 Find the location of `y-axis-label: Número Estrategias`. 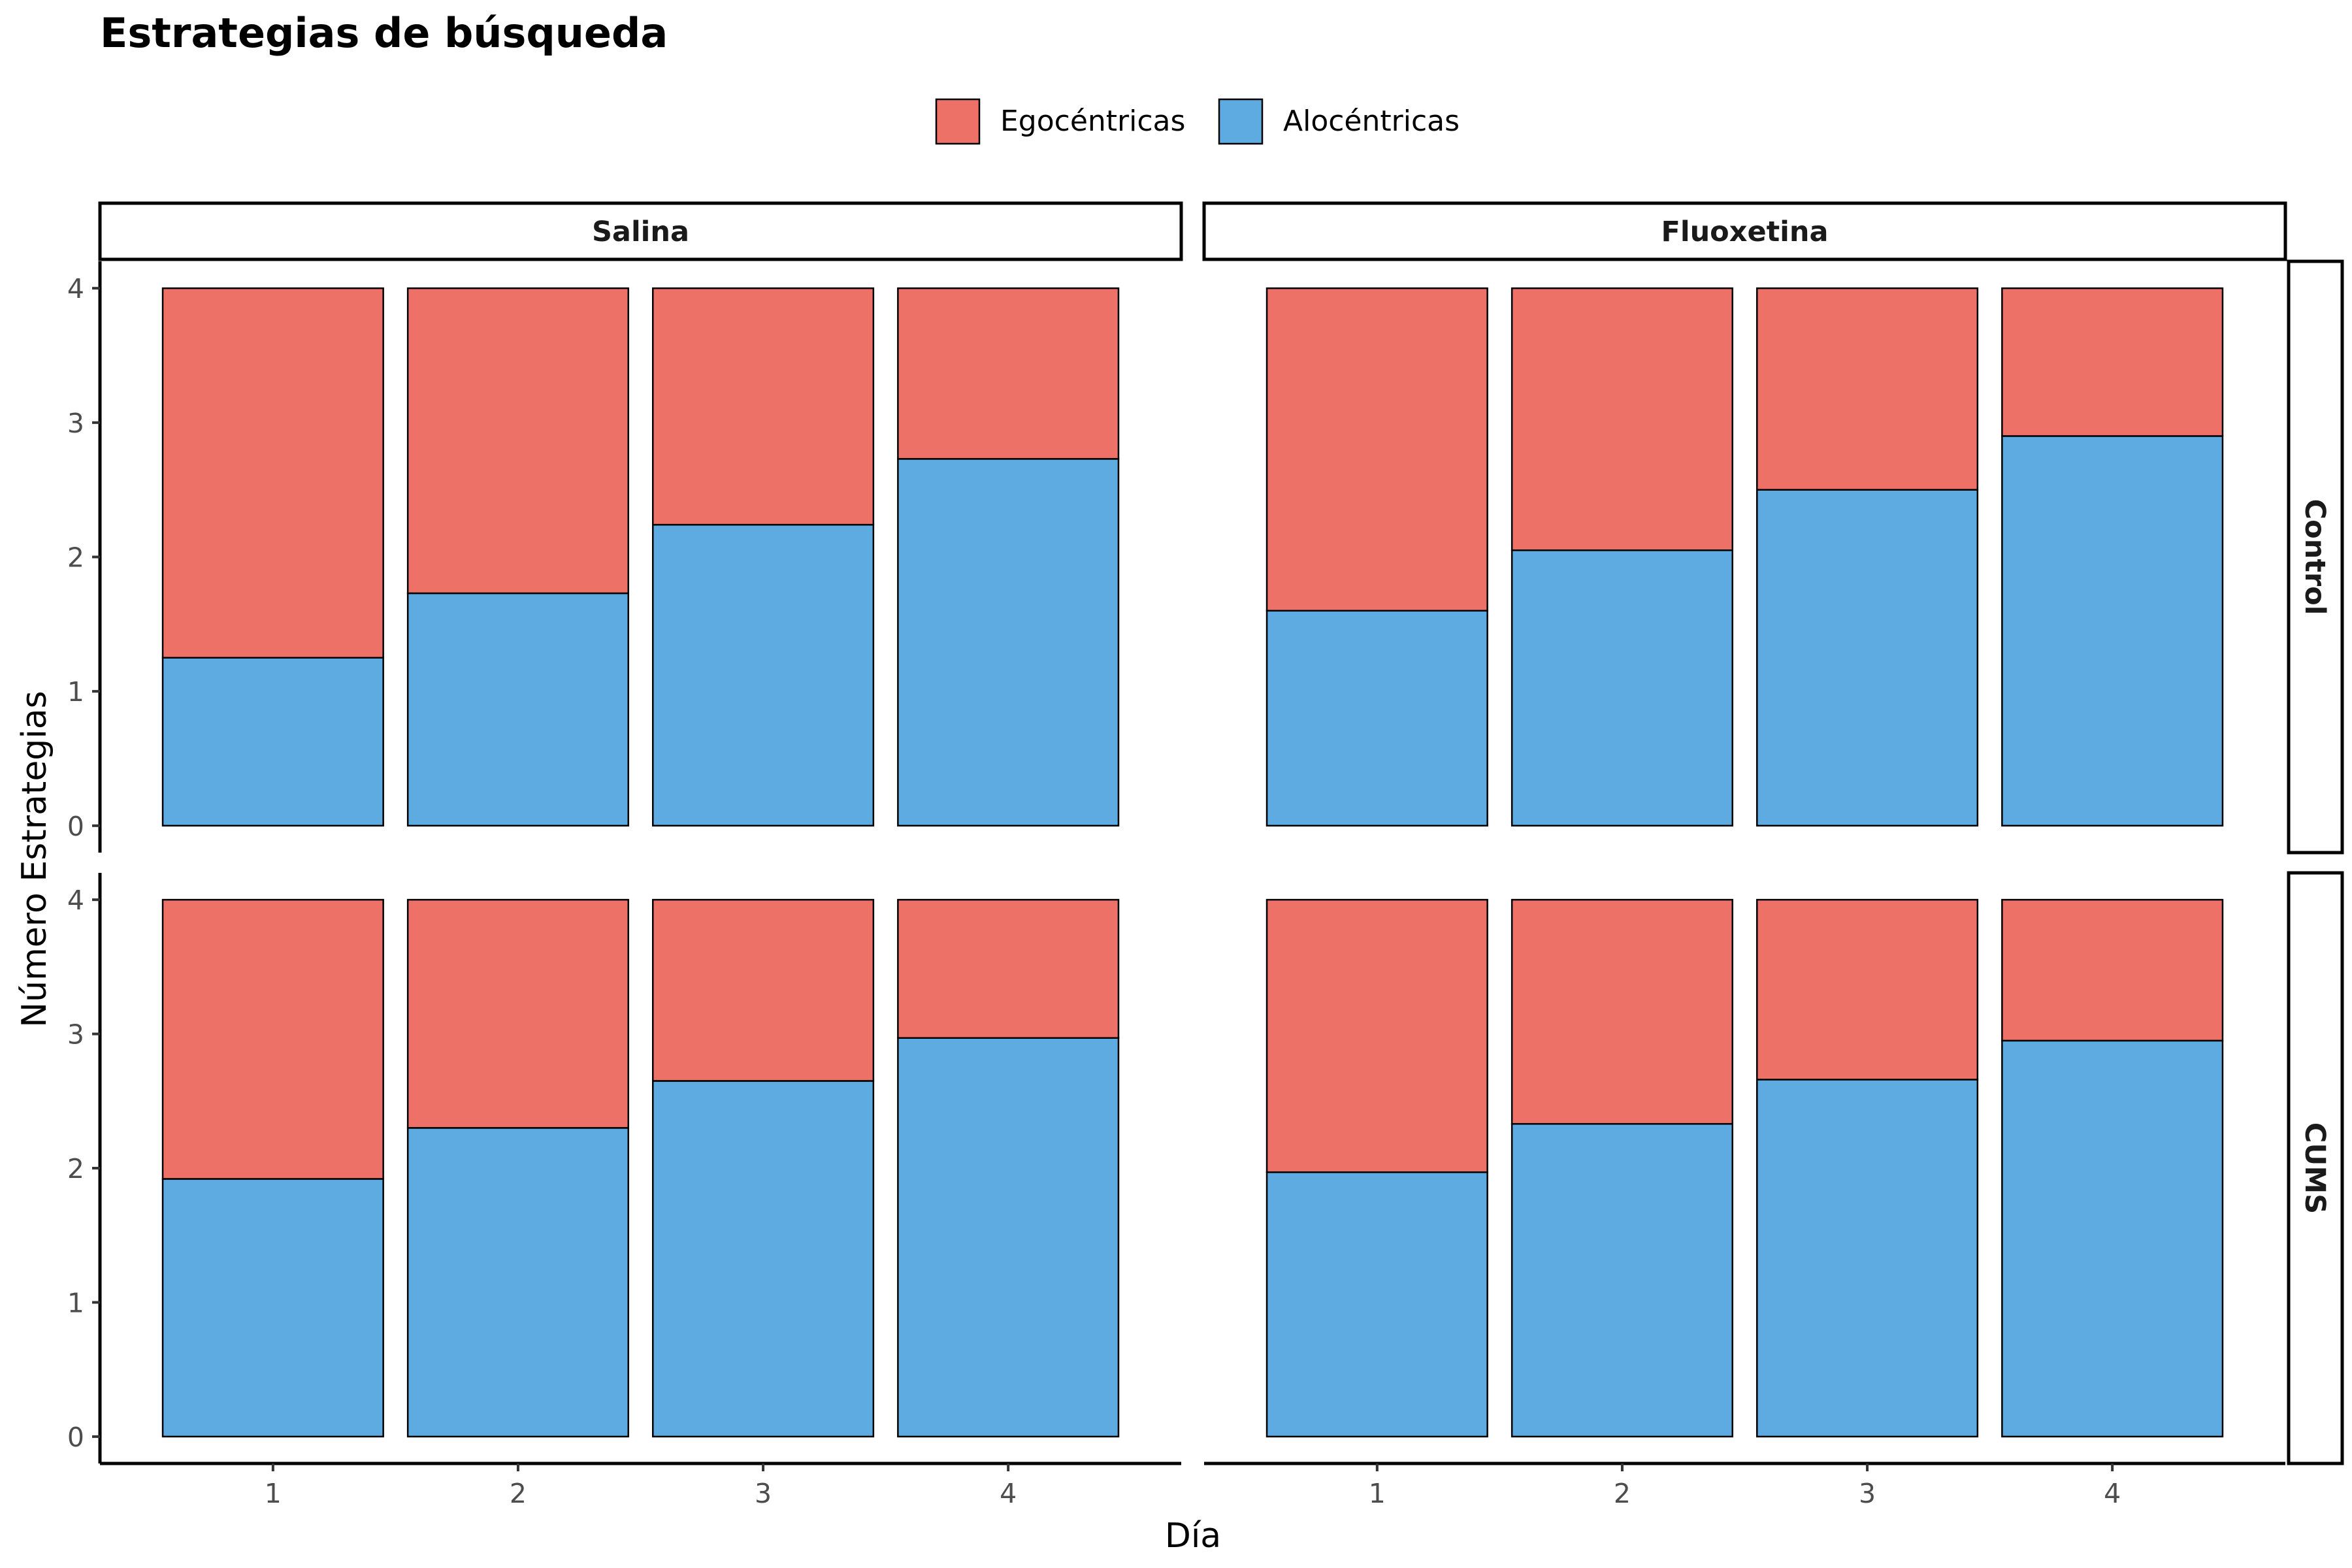

y-axis-label: Número Estrategias is located at coordinates (34, 859).